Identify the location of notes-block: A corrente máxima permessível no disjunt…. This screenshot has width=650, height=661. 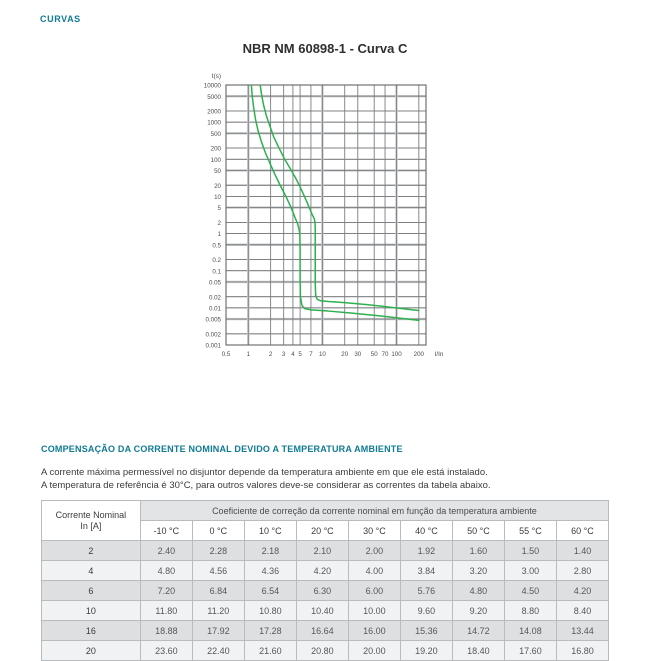
(331, 479).